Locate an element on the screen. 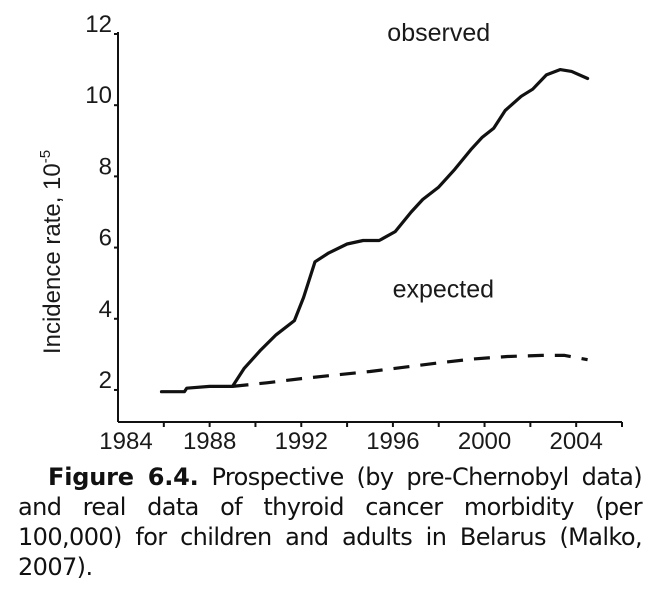  x-tick-label: 1984 is located at coordinates (125, 441).